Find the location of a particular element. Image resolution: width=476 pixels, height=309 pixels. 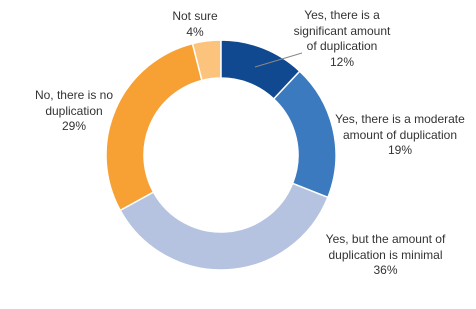

leader-line is located at coordinates (278, 60).